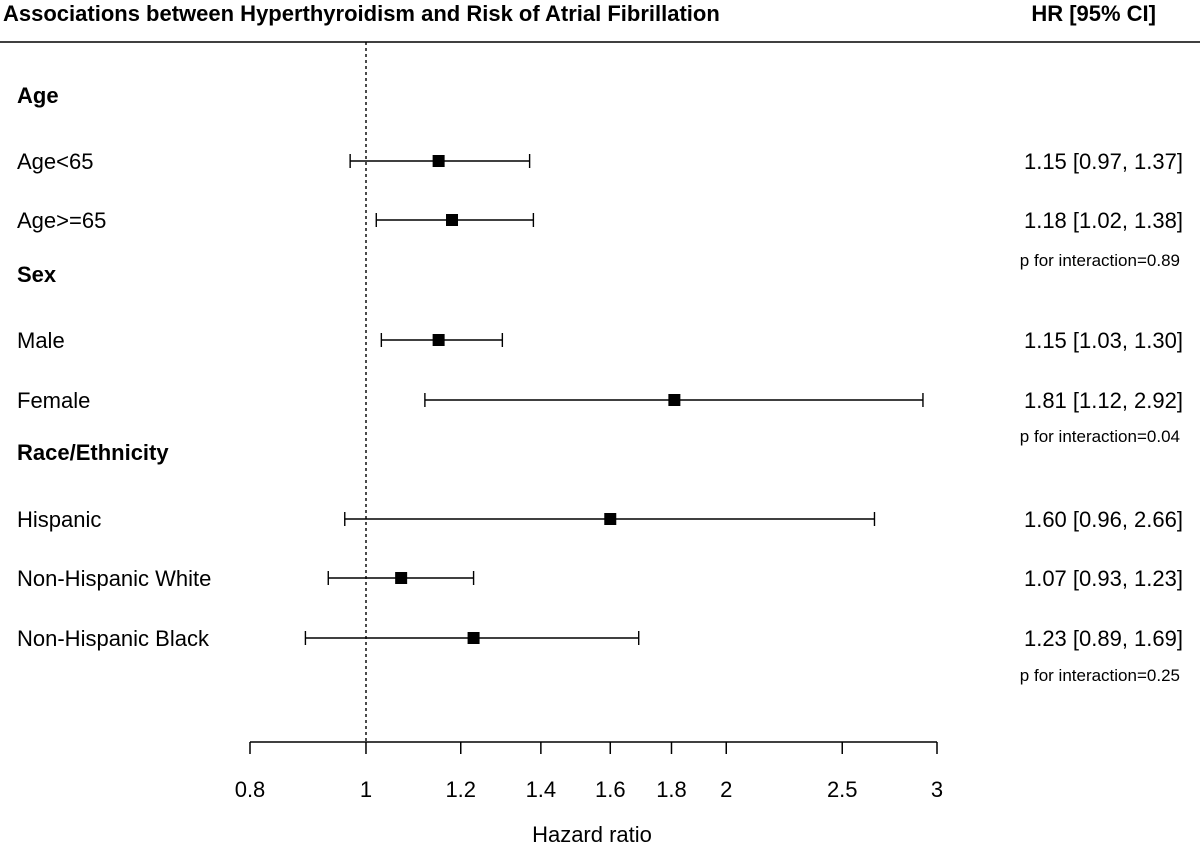 Image resolution: width=1200 pixels, height=847 pixels. What do you see at coordinates (38, 95) in the screenshot?
I see `group-label: Age` at bounding box center [38, 95].